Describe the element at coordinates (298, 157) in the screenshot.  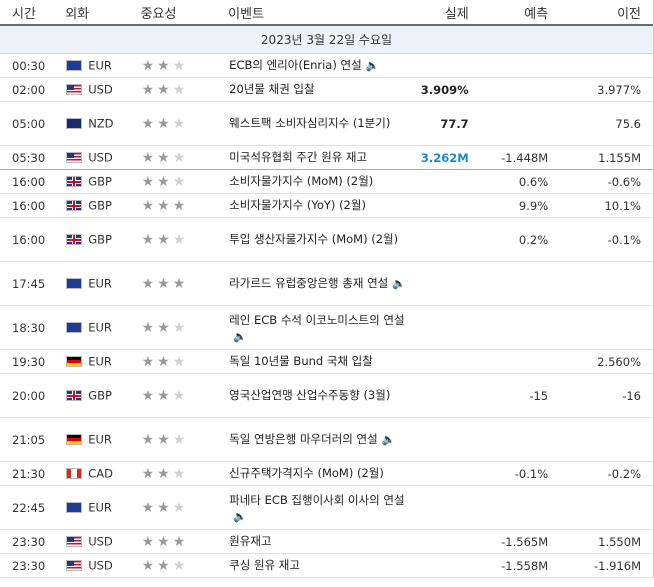
I see `event-name: 미국석유협회 주간 원유 재고` at that location.